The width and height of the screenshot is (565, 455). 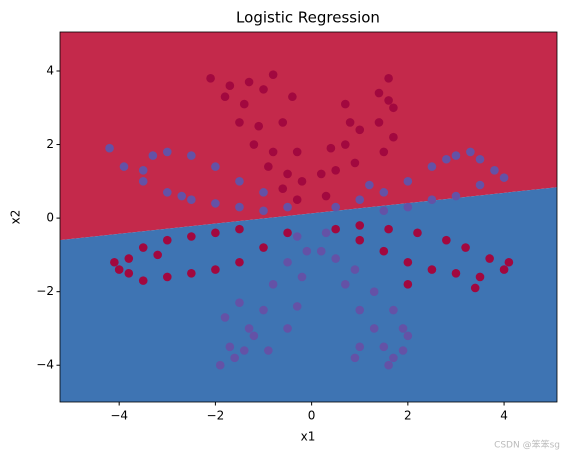 I want to click on x-tick-label: 2, so click(x=408, y=416).